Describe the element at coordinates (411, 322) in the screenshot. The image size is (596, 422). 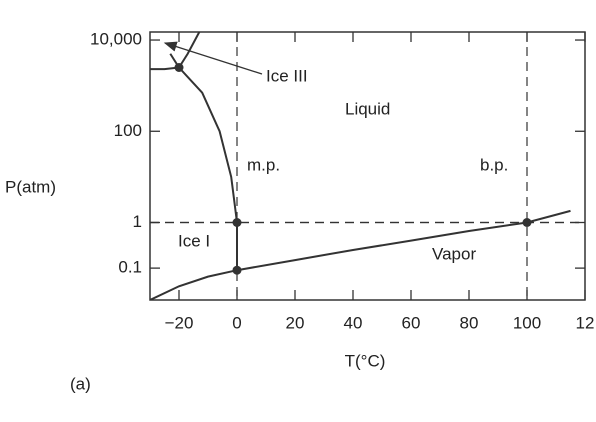
I see `x-tick-label: 60` at that location.